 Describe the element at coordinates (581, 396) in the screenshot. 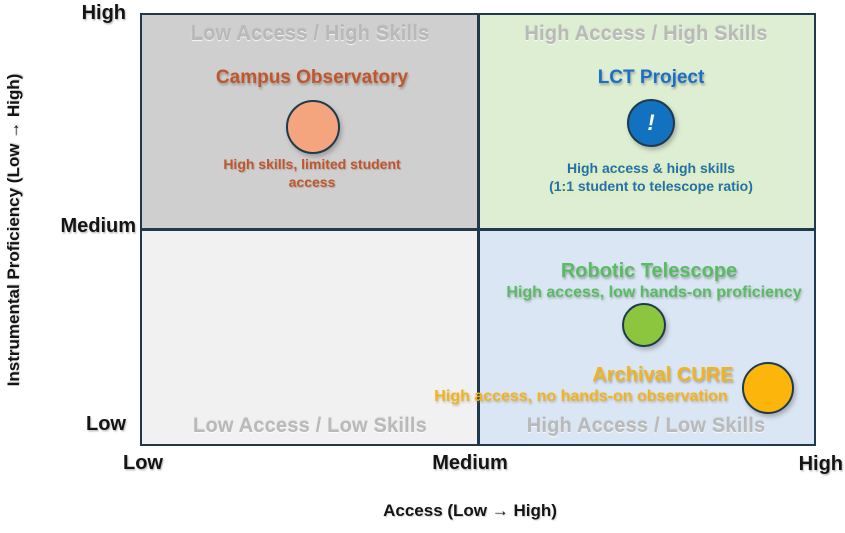

I see `archival-cure-caption: High access, no hands-on observation` at that location.